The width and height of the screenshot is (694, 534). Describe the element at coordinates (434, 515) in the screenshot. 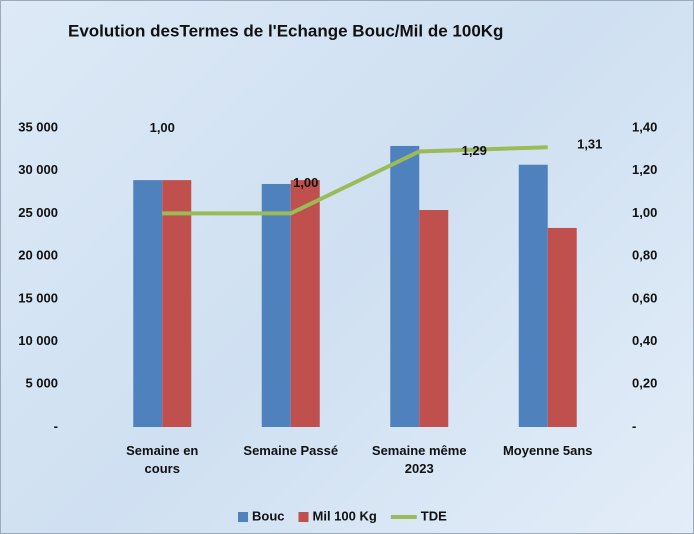

I see `legend-label: TDE` at that location.